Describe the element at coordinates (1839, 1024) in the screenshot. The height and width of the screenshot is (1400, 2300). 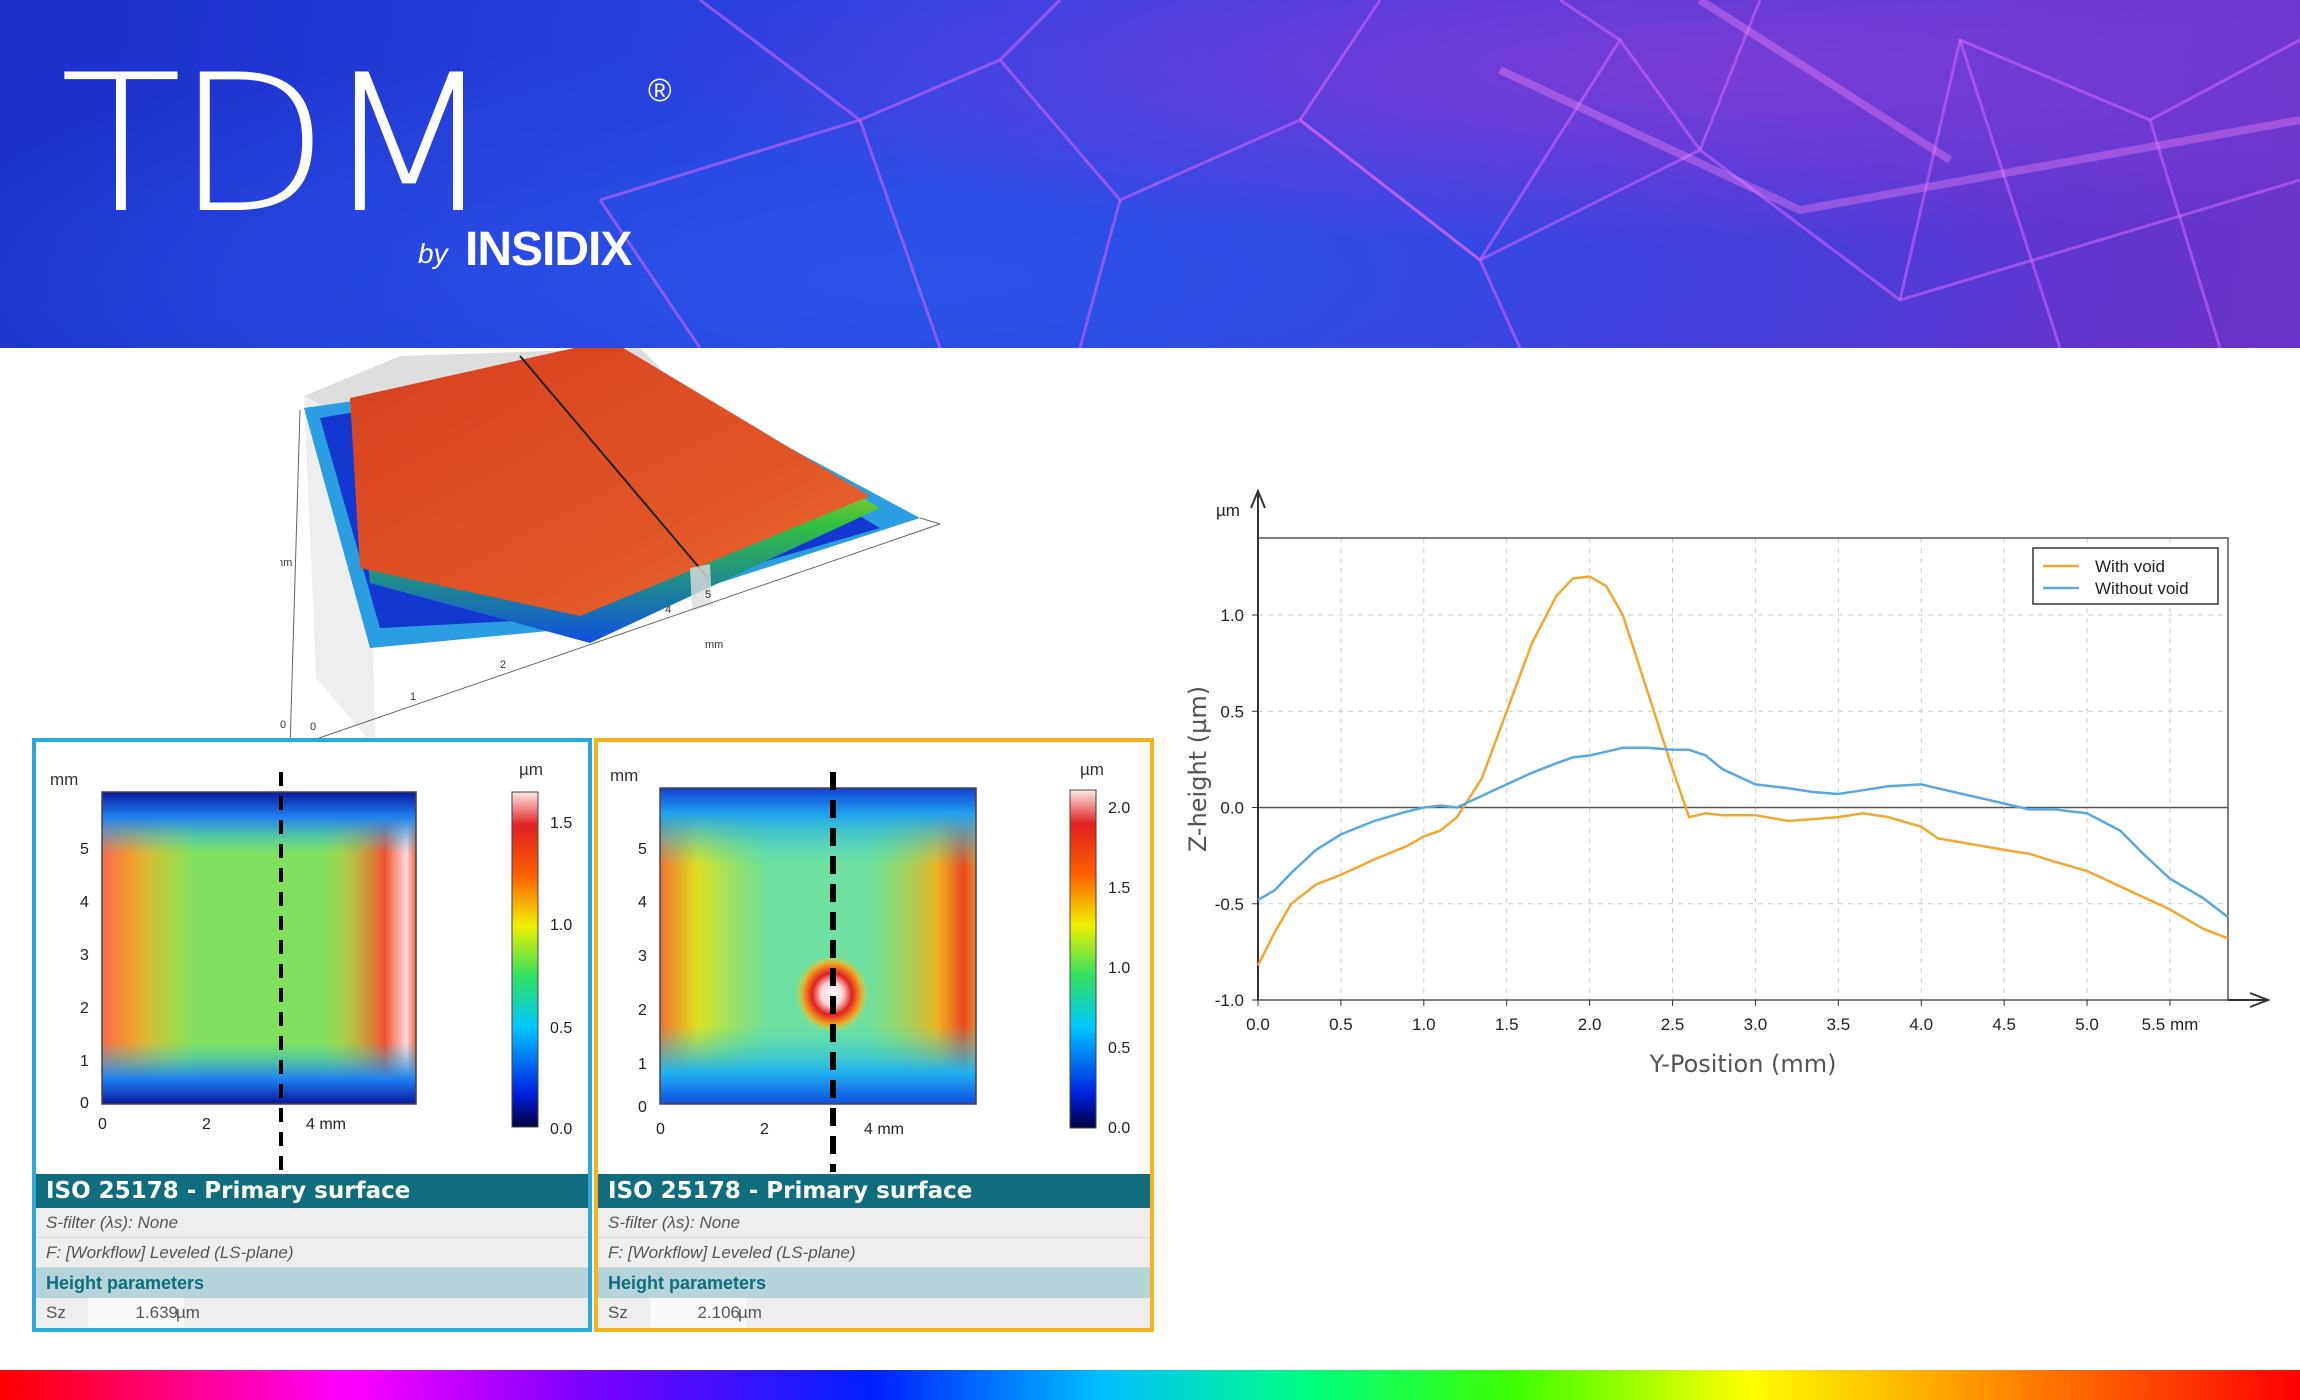
I see `x-tick-label: 3.5` at that location.